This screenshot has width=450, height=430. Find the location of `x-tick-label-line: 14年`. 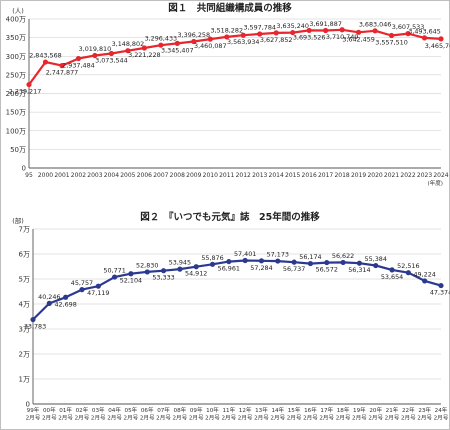

x-tick-label-line: 14年 is located at coordinates (277, 410).